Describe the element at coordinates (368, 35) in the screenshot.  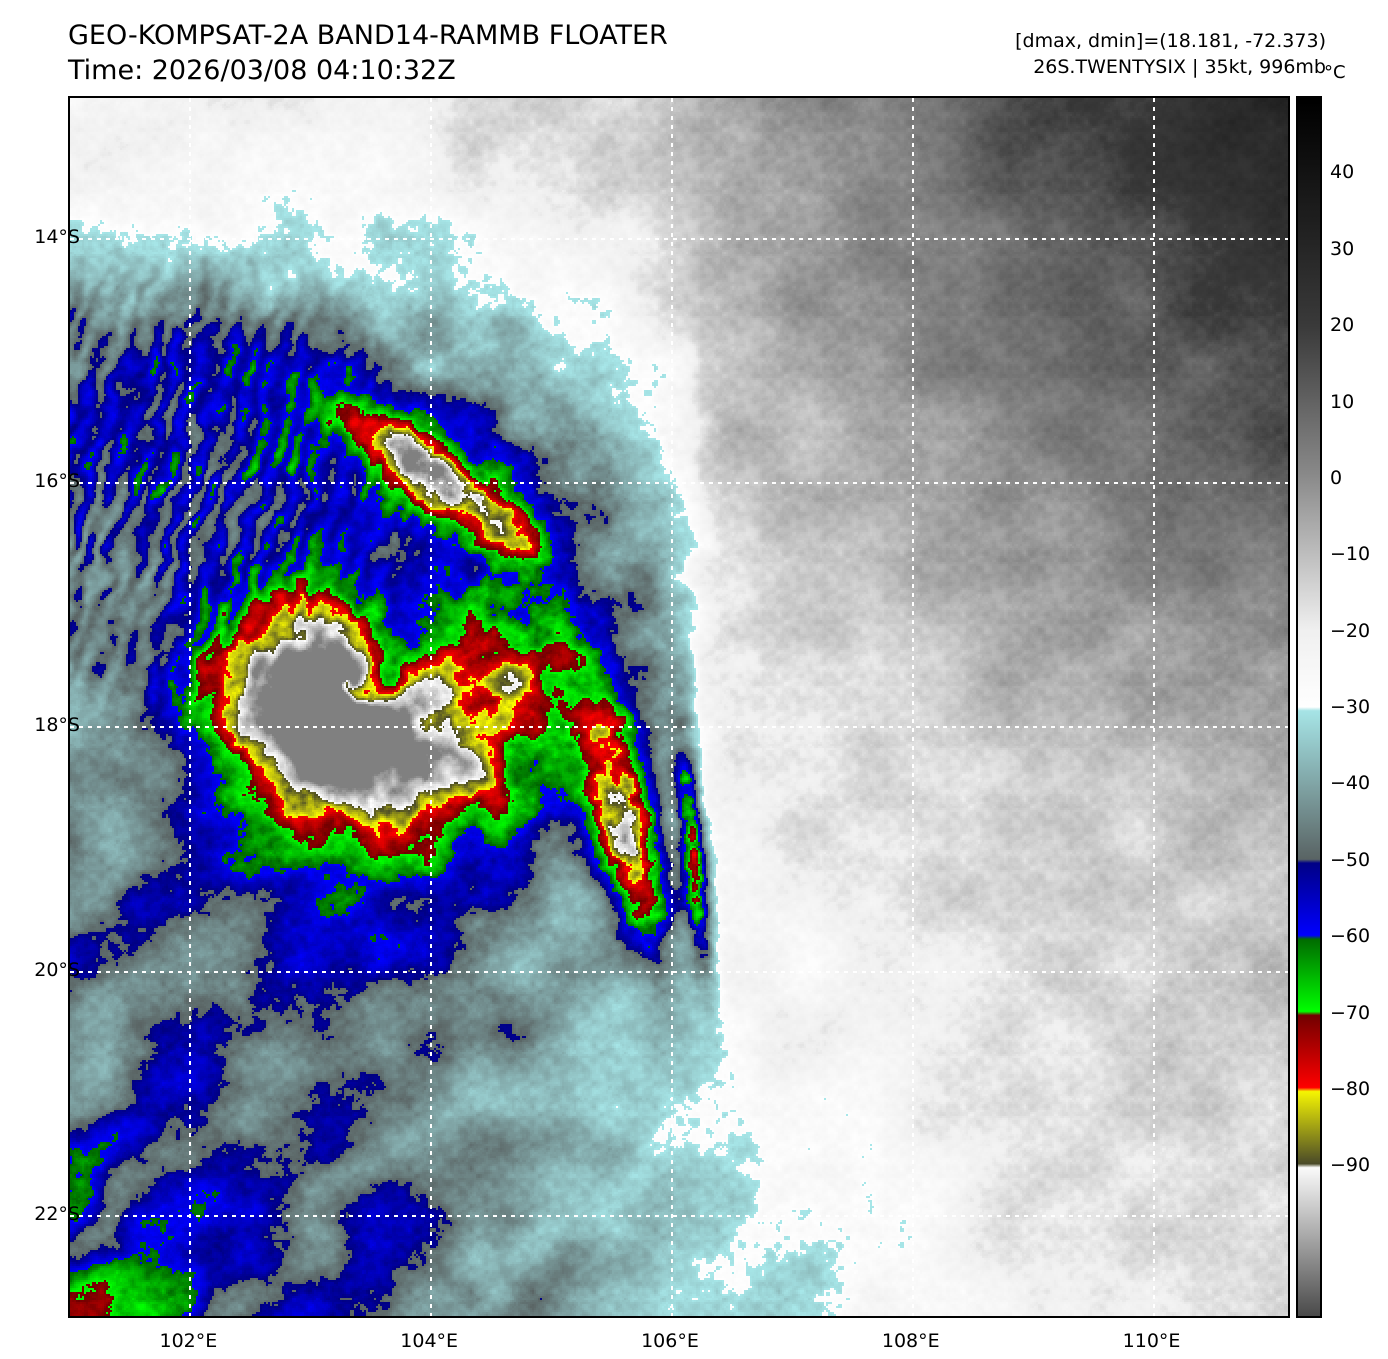
I see `page-title: GEO-KOMPSAT-2A BAND14-RAMMB FLOATER` at that location.